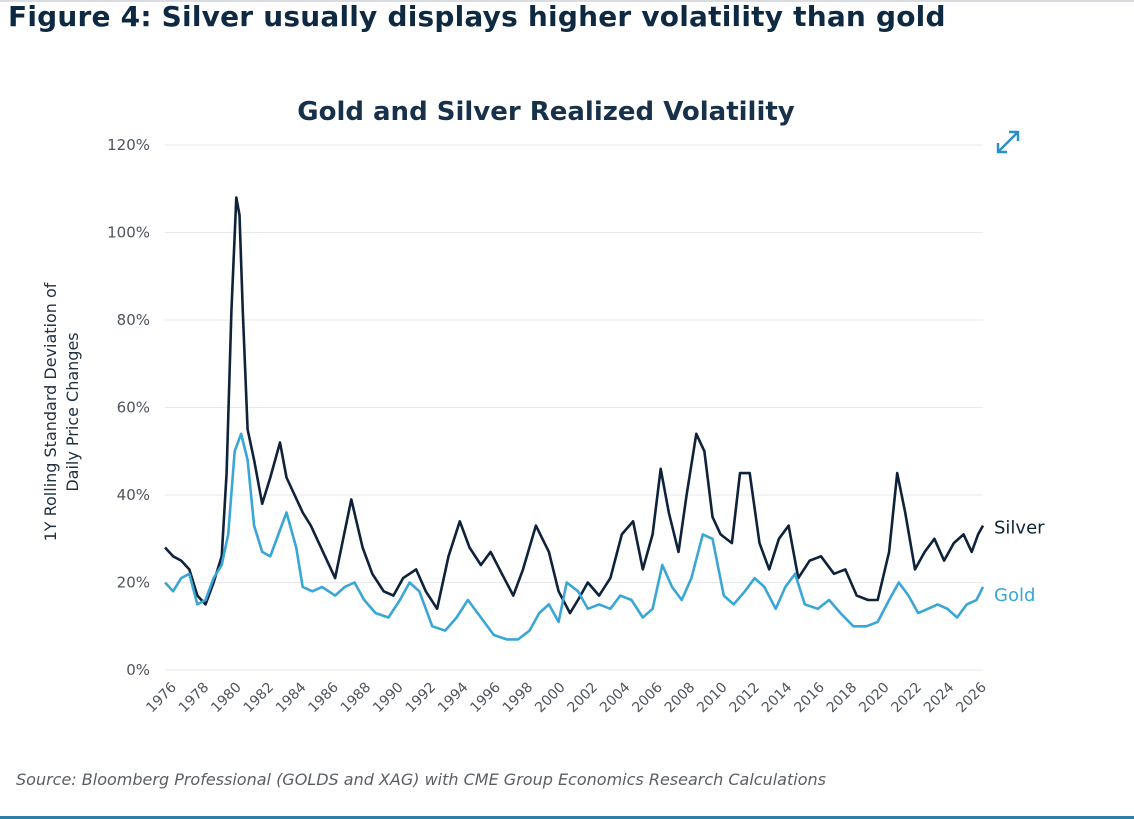 The image size is (1134, 819). I want to click on x-tick-label: 2018, so click(842, 698).